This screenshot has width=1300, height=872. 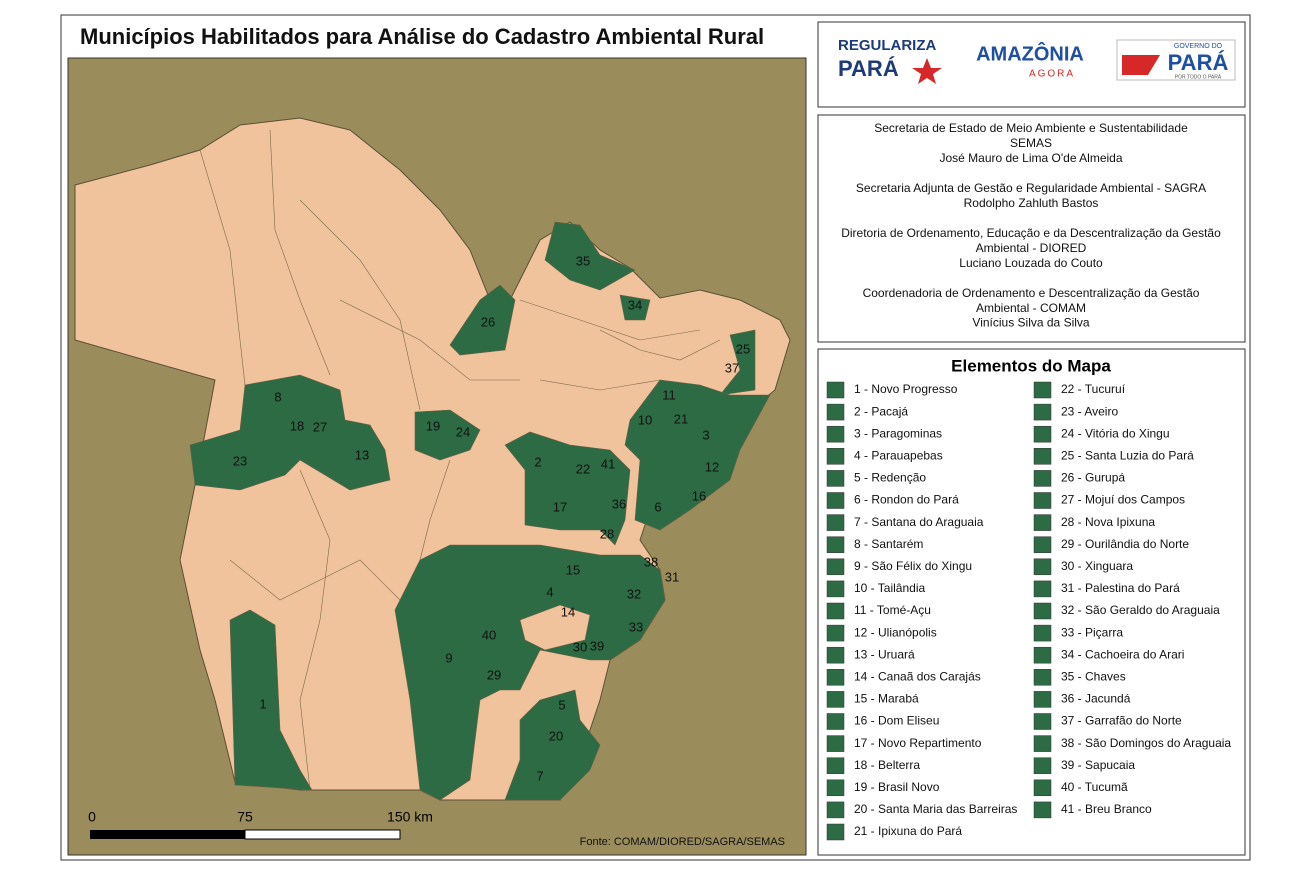 What do you see at coordinates (681, 418) in the screenshot?
I see `municipality-label: 21` at bounding box center [681, 418].